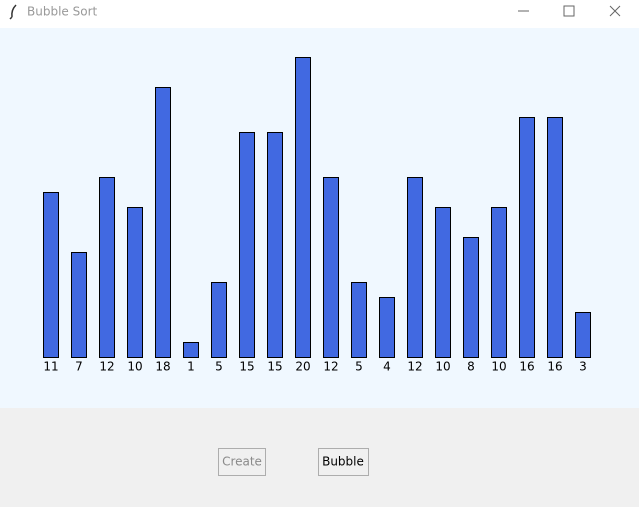 This screenshot has height=511, width=639. Describe the element at coordinates (319, 14) in the screenshot. I see `title-bar` at that location.